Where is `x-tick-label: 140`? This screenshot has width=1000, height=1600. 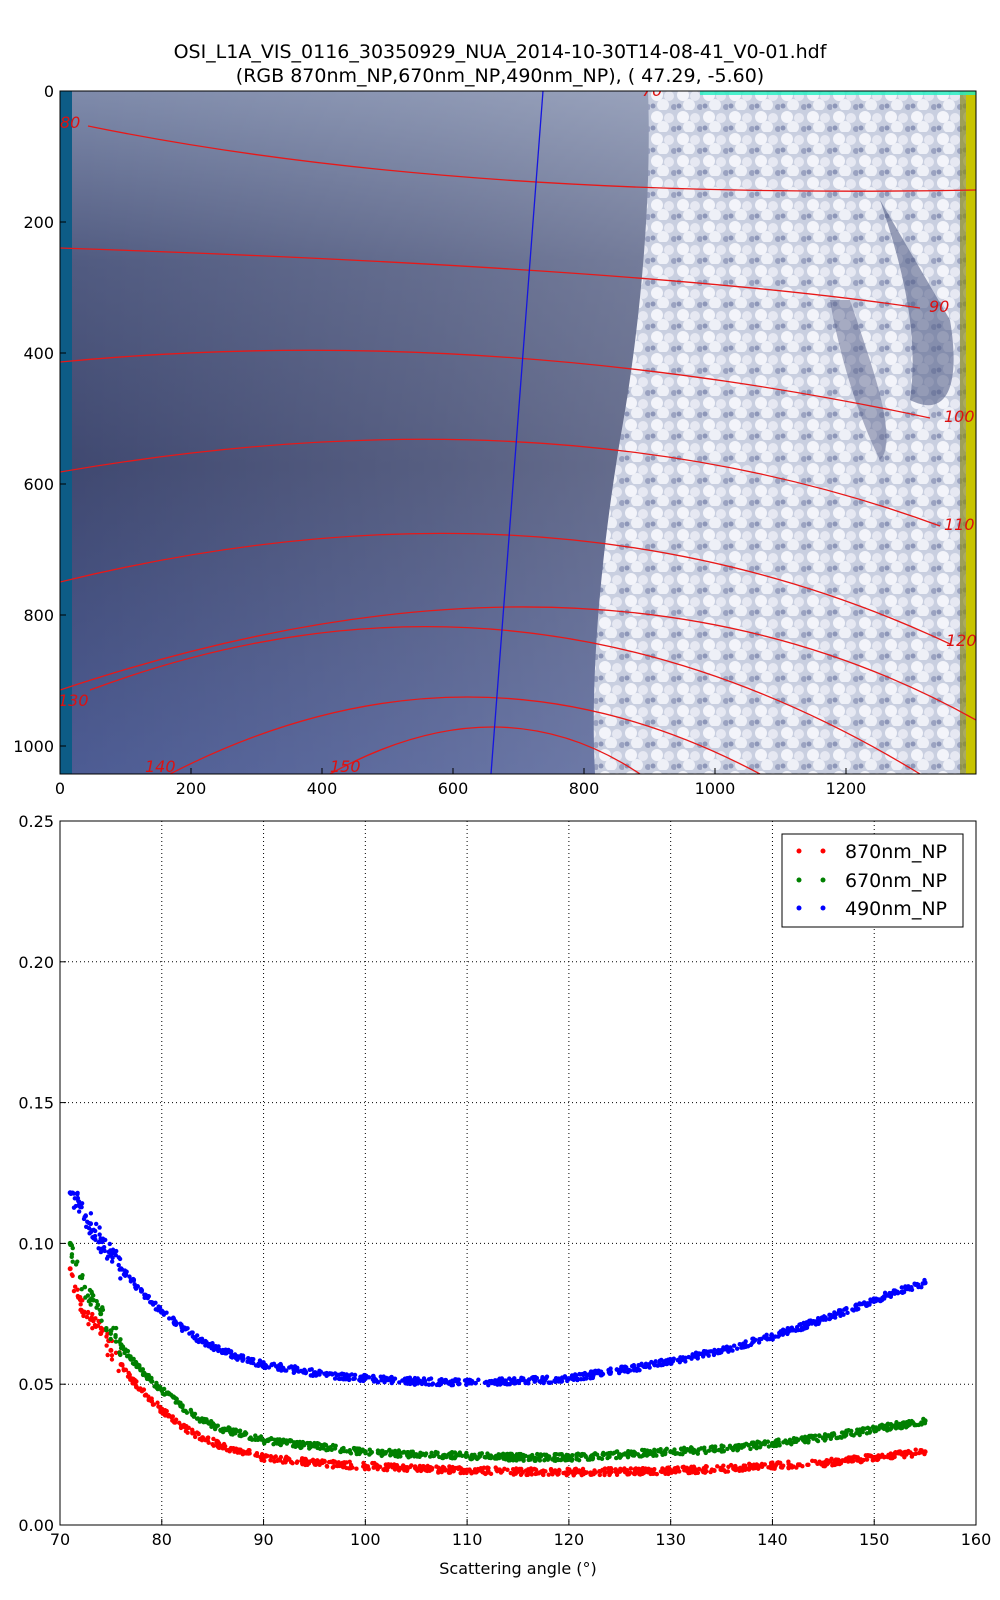
x-tick-label: 140 is located at coordinates (772, 1539).